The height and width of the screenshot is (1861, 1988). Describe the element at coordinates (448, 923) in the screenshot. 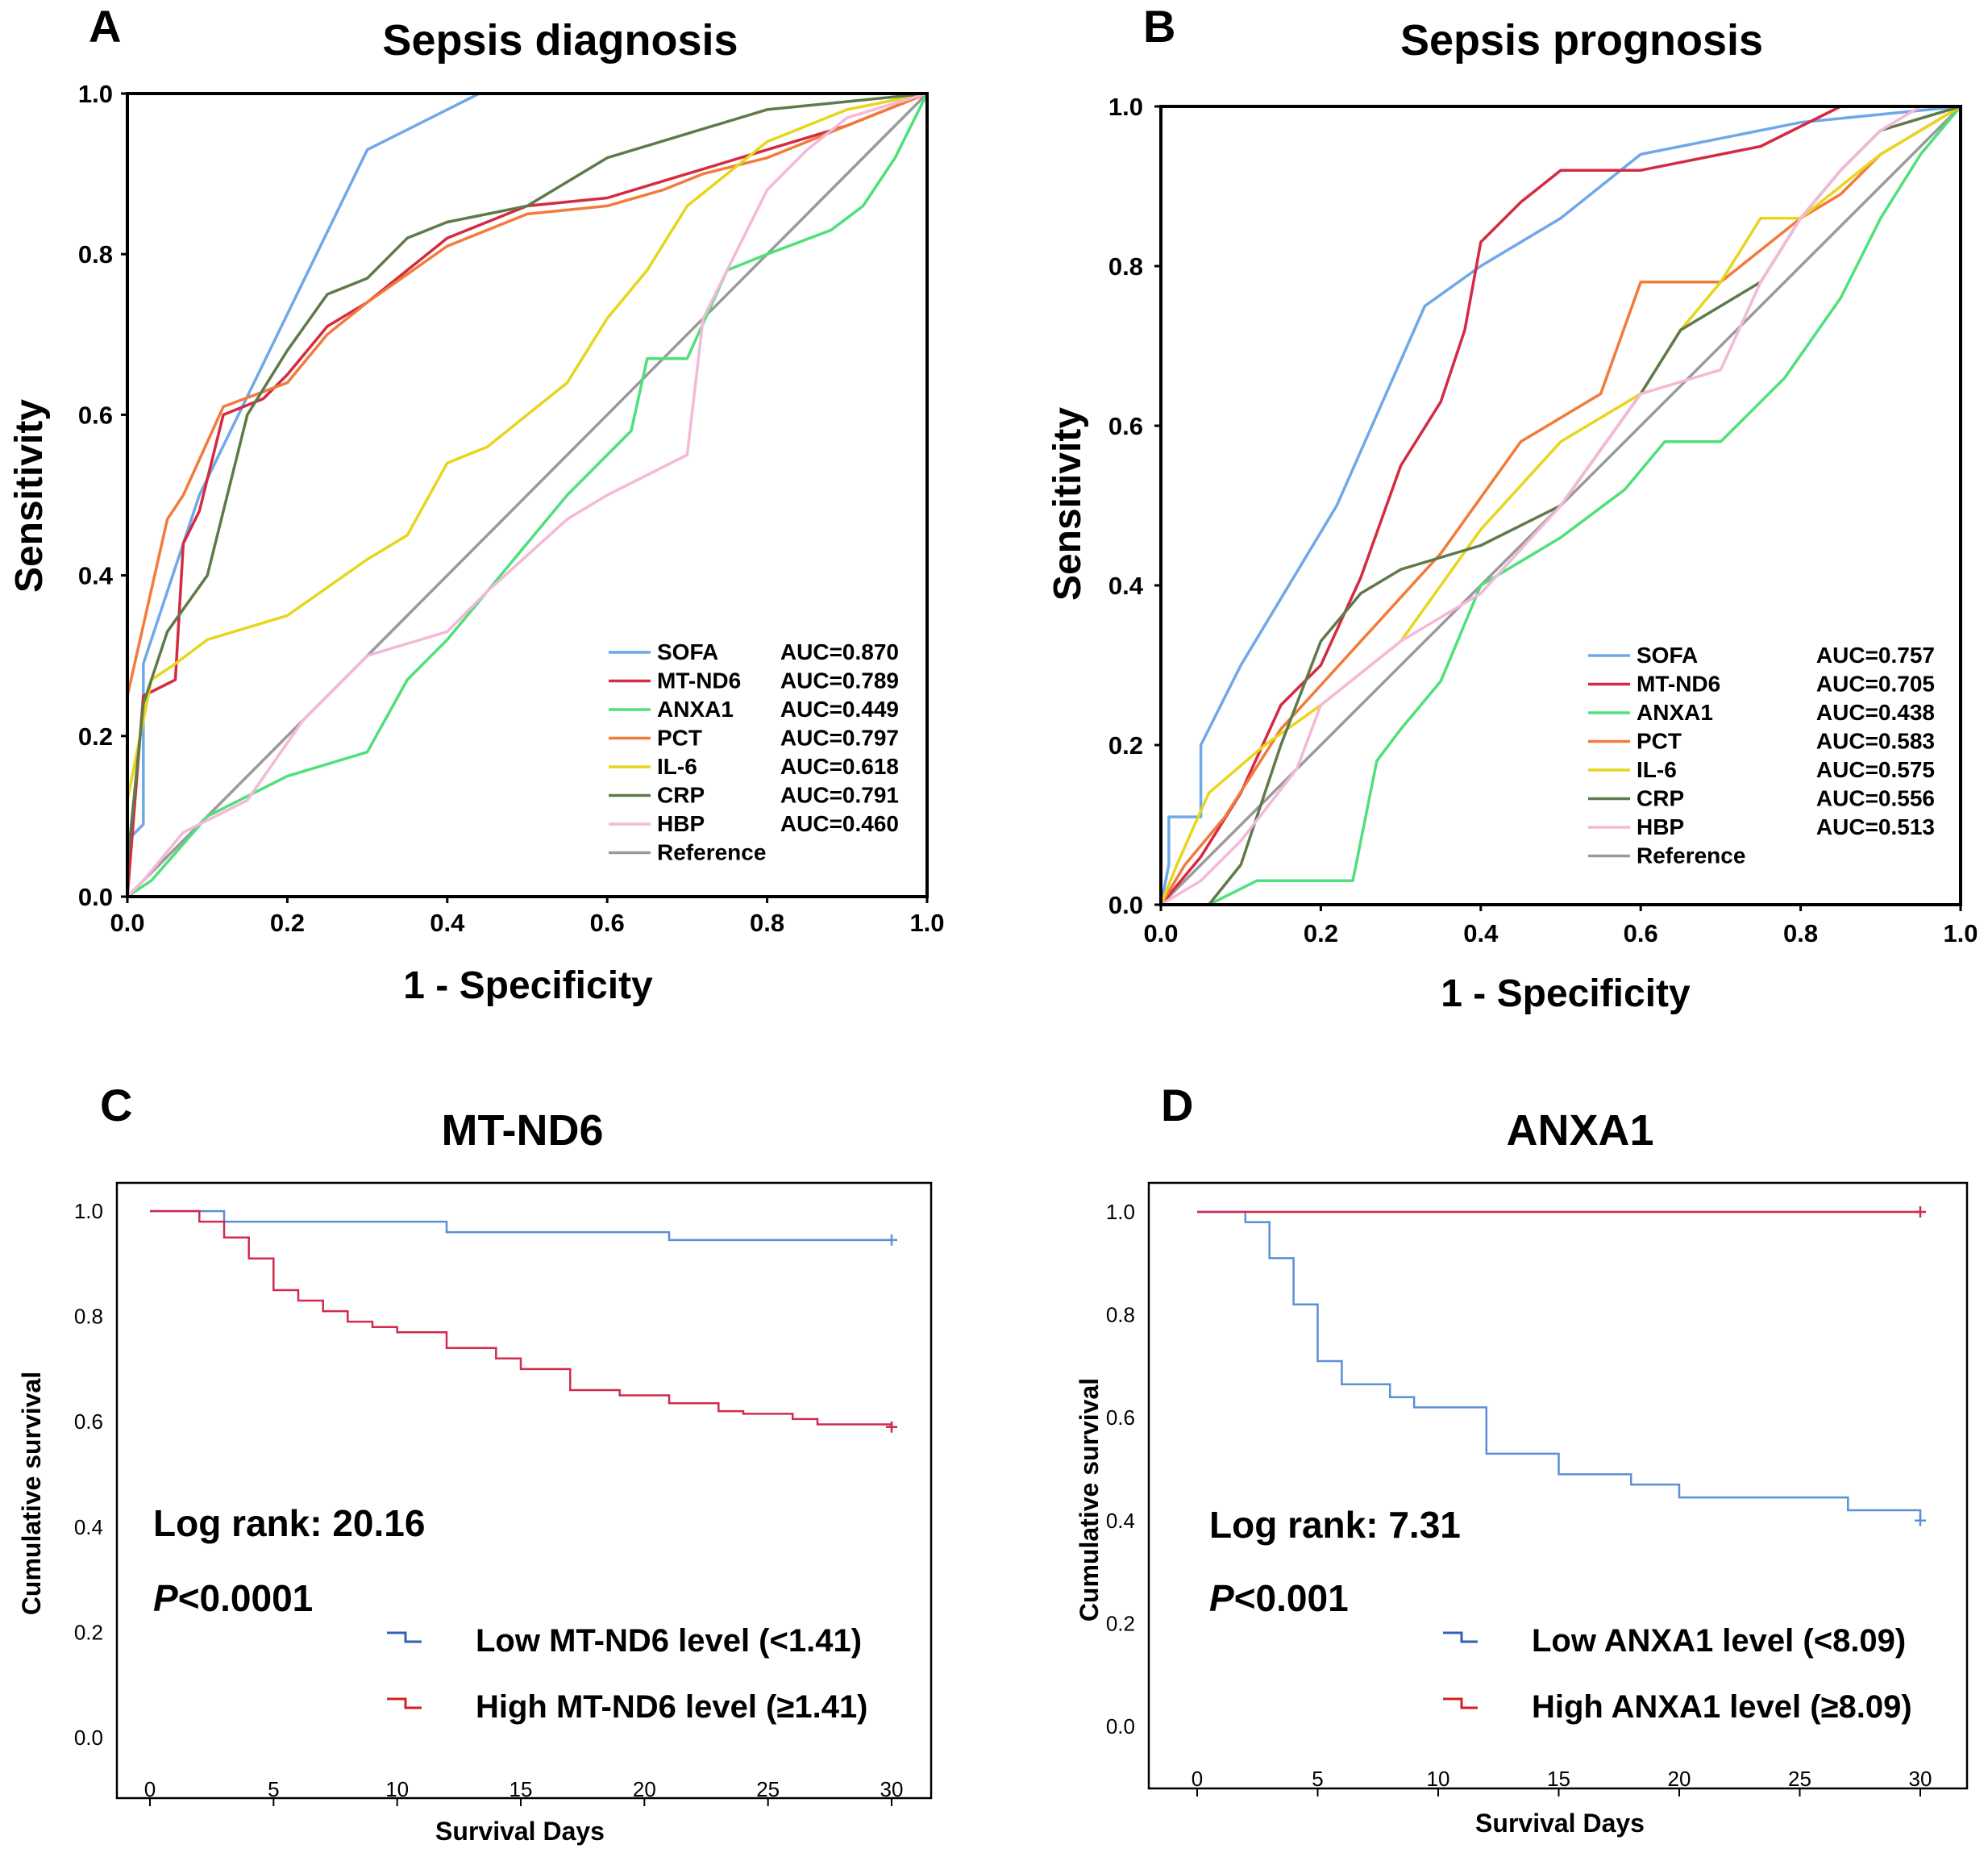

I see `panel-a-x-tick-label: 0.4` at that location.